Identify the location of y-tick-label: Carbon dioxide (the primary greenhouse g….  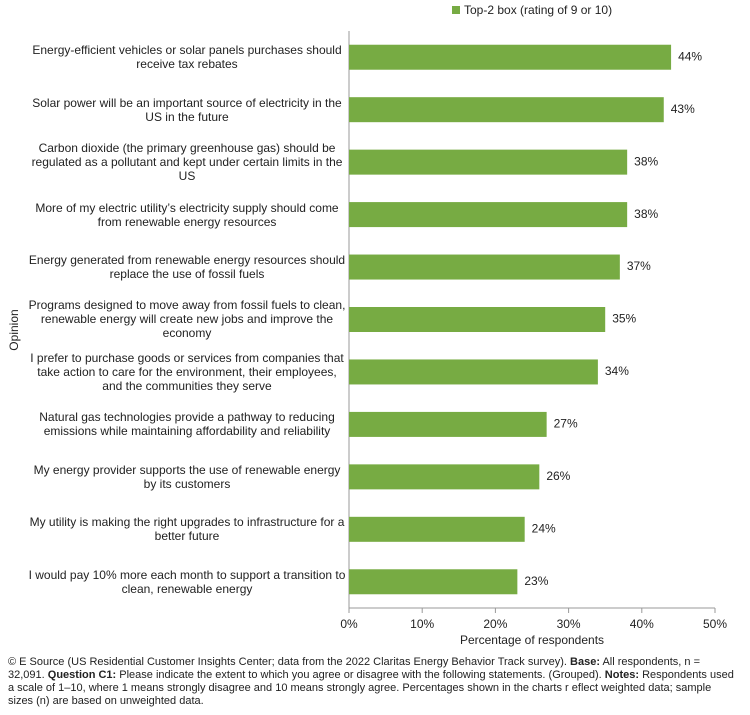
(187, 162).